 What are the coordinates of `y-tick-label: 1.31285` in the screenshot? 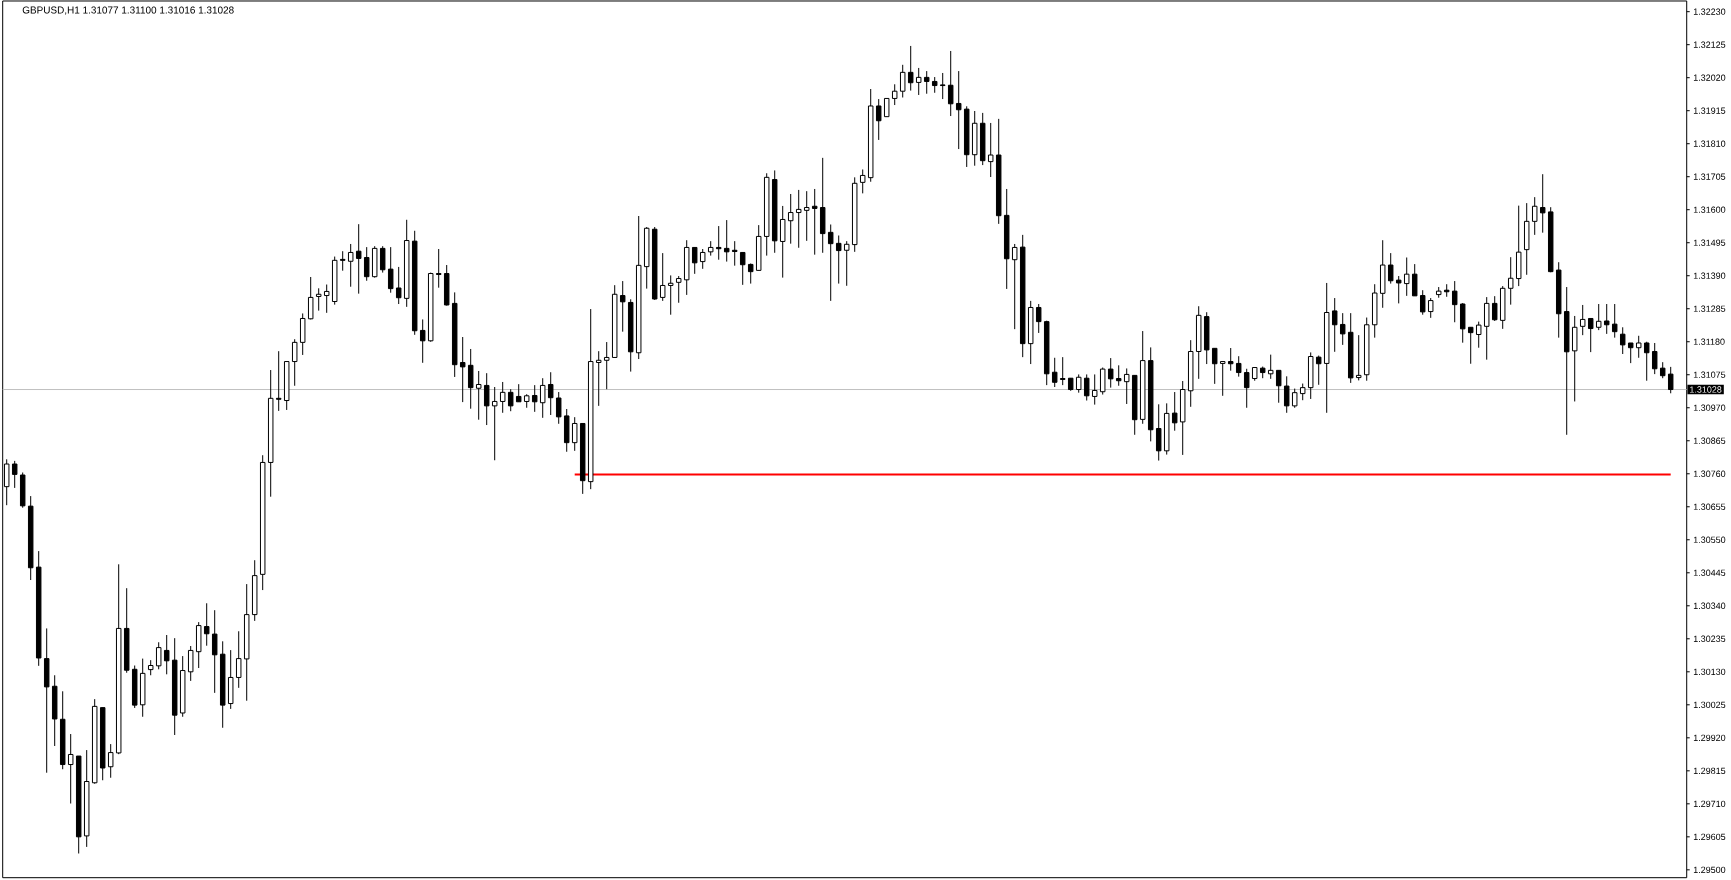 It's located at (1709, 308).